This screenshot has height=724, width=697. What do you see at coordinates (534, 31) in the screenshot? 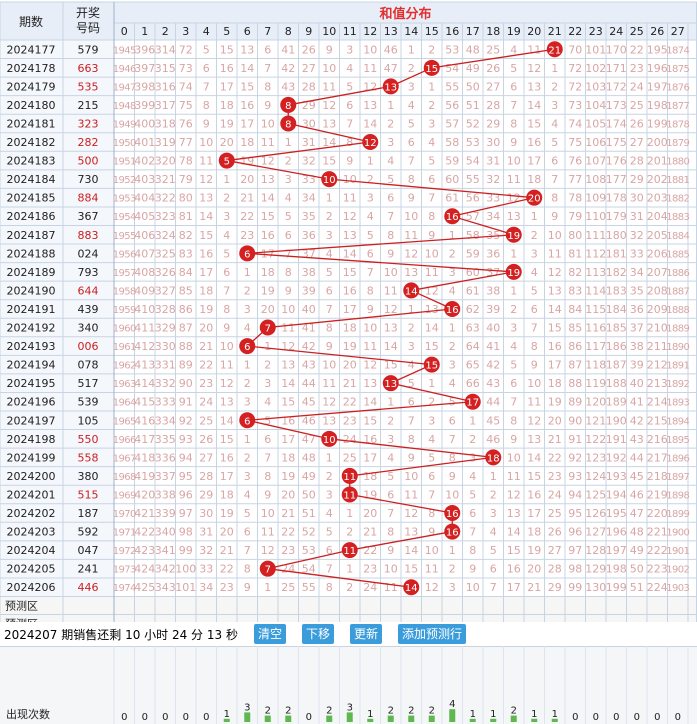
I see `sum-column-header: 20` at bounding box center [534, 31].